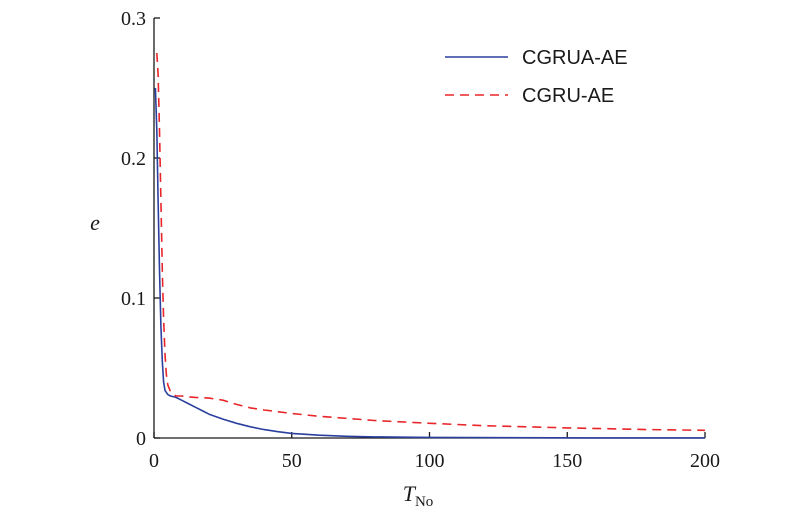 The height and width of the screenshot is (516, 800). What do you see at coordinates (575, 58) in the screenshot?
I see `legend-label-cgrua-ae: CGRUA-AE` at bounding box center [575, 58].